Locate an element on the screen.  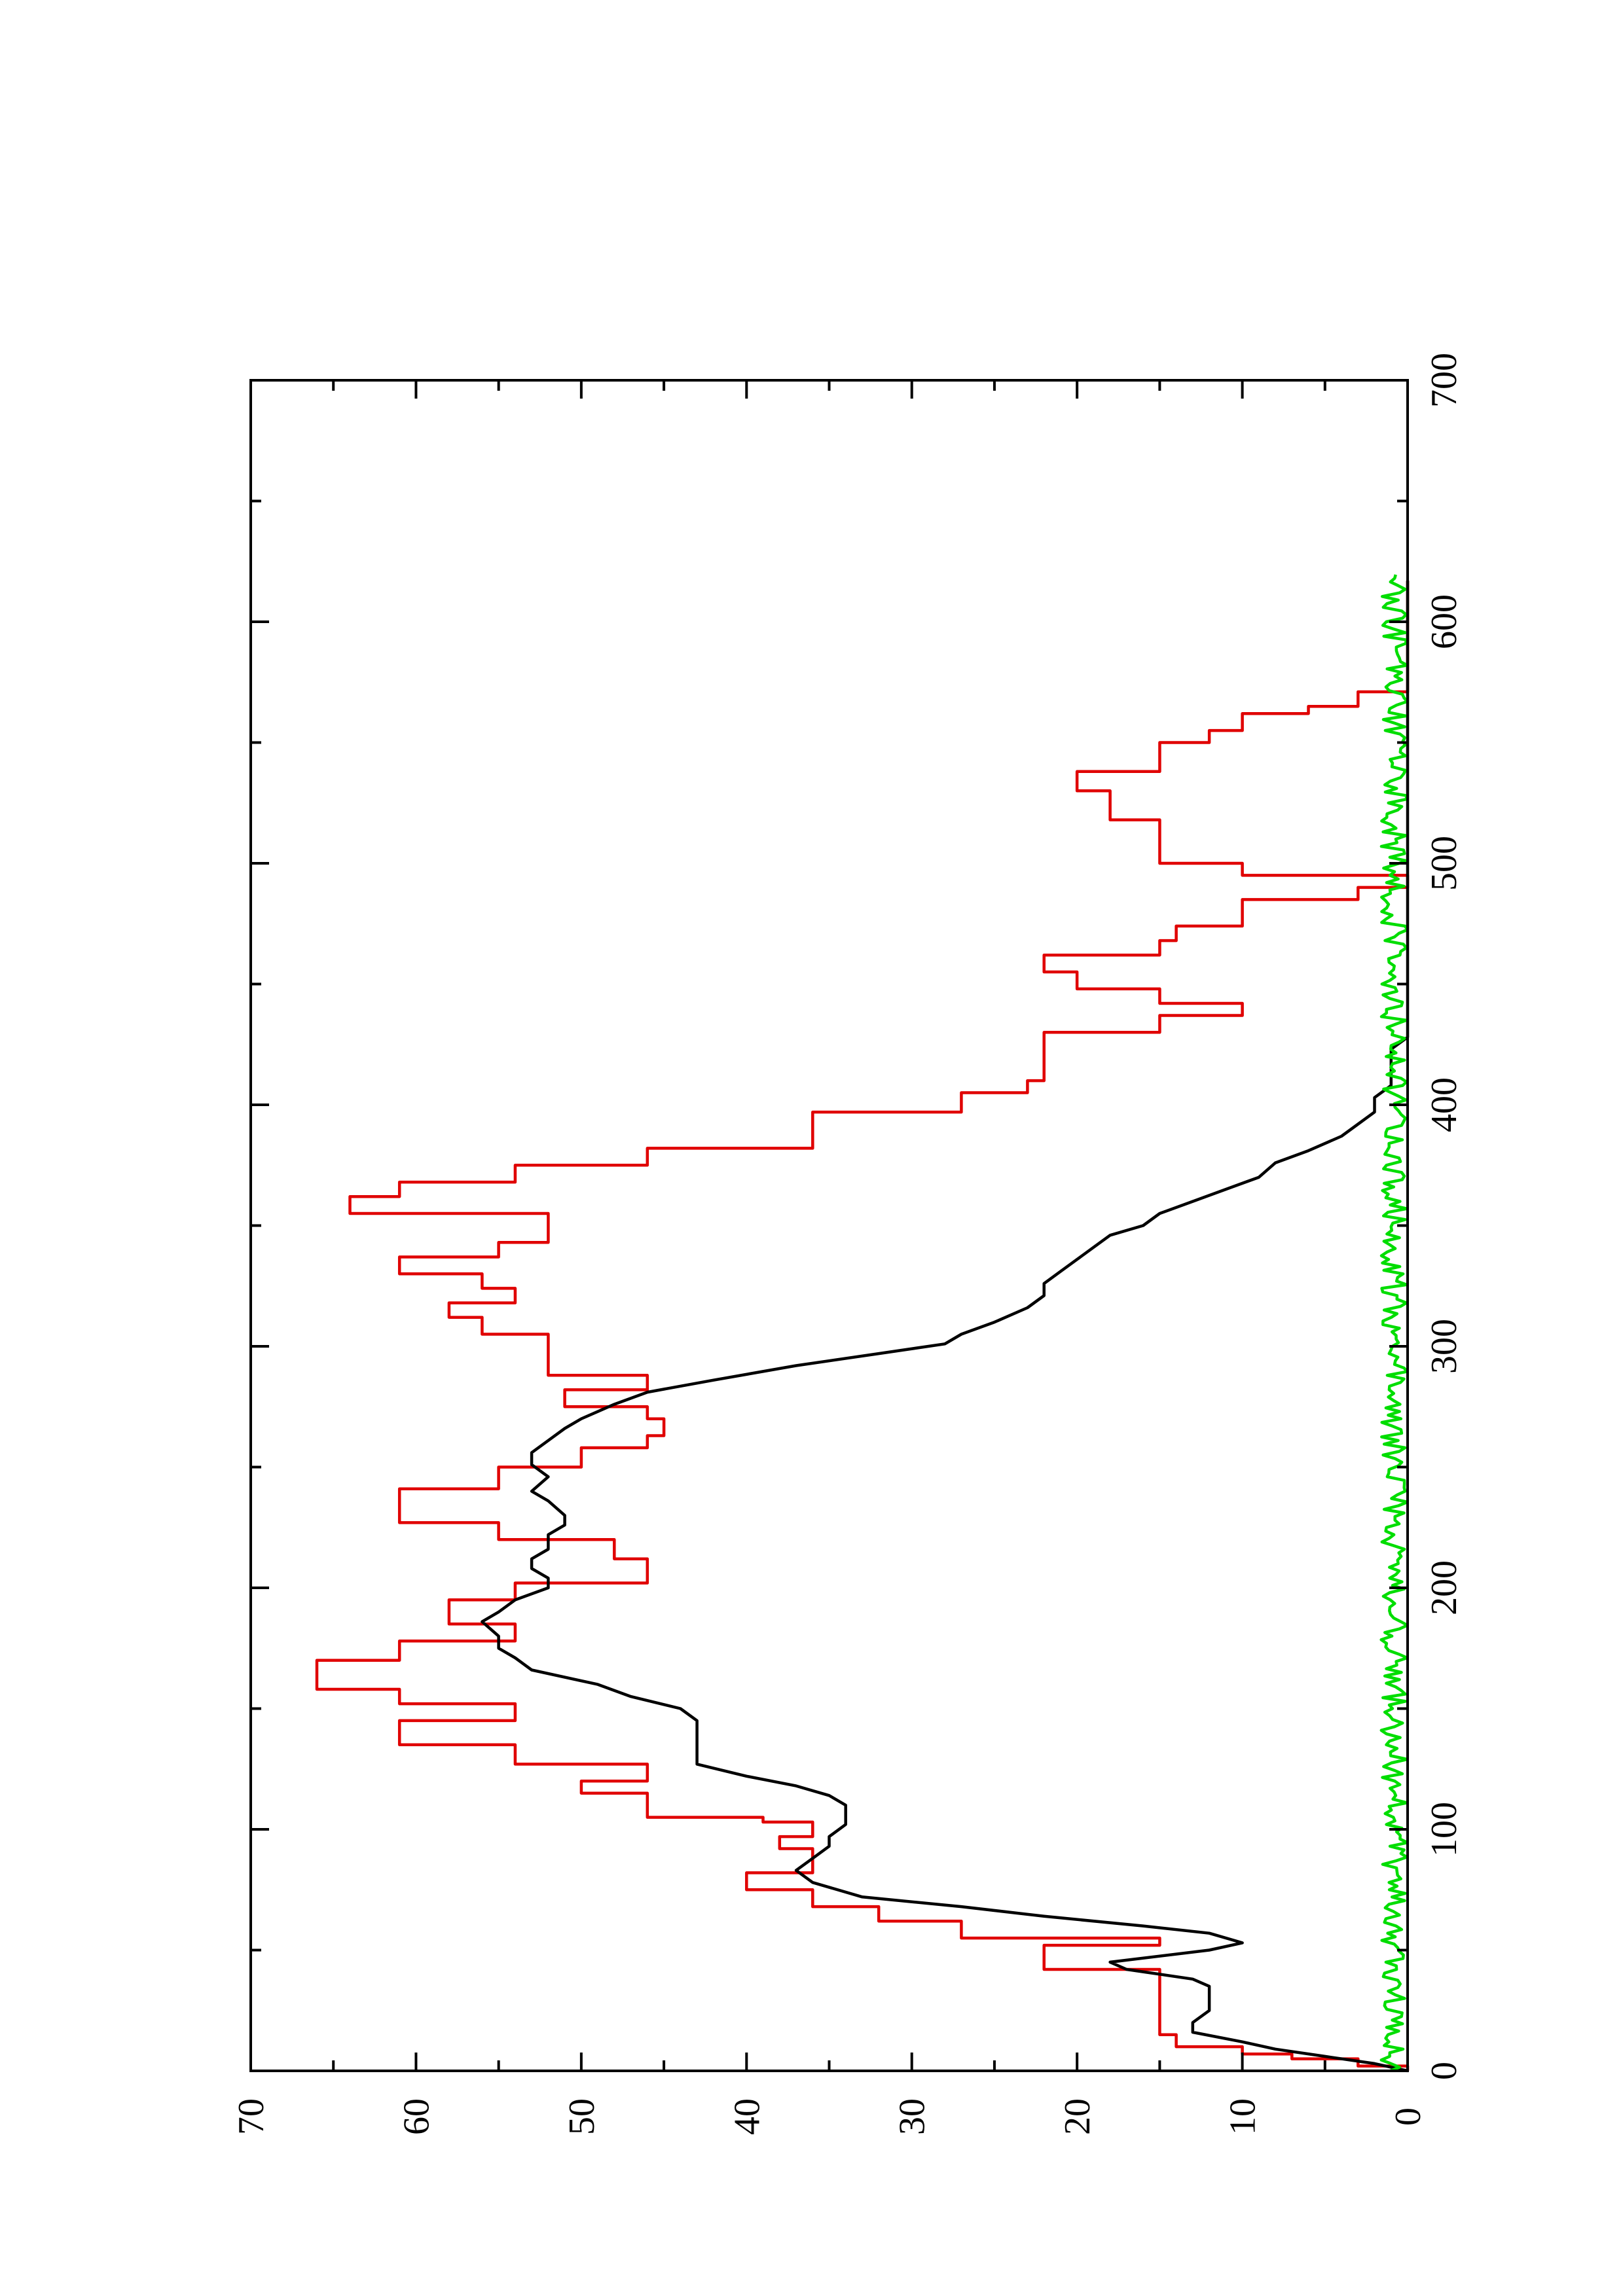
y-tick-label: 60 is located at coordinates (416, 2116).